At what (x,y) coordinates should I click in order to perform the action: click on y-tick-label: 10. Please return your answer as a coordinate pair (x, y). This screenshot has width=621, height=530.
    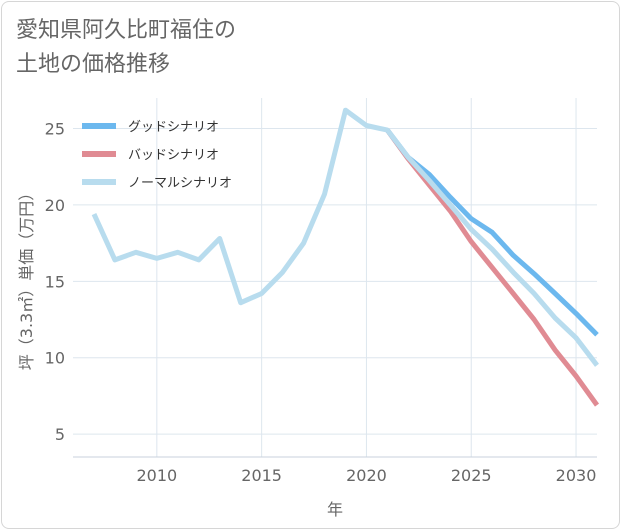
    Looking at the image, I should click on (55, 358).